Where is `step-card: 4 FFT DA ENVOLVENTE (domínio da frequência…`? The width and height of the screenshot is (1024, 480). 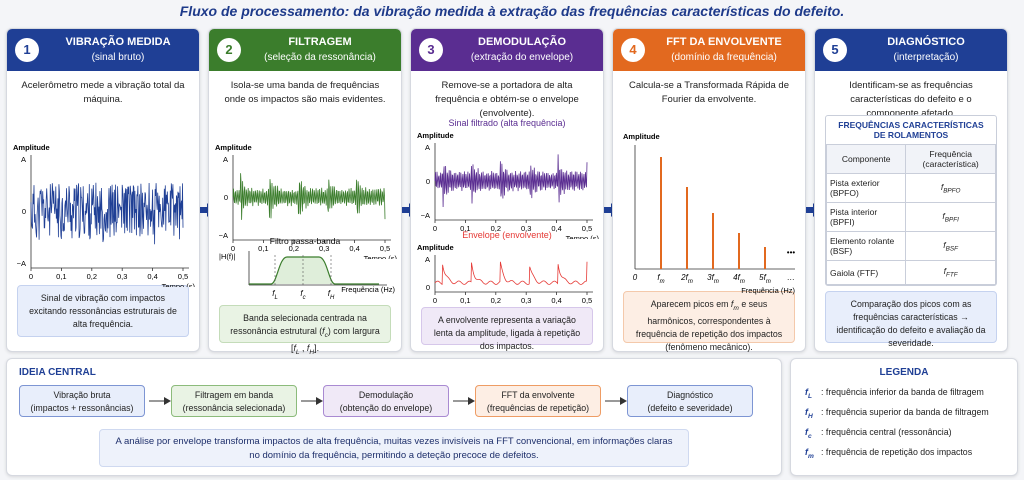 step-card: 4 FFT DA ENVOLVENTE (domínio da frequência… is located at coordinates (709, 190).